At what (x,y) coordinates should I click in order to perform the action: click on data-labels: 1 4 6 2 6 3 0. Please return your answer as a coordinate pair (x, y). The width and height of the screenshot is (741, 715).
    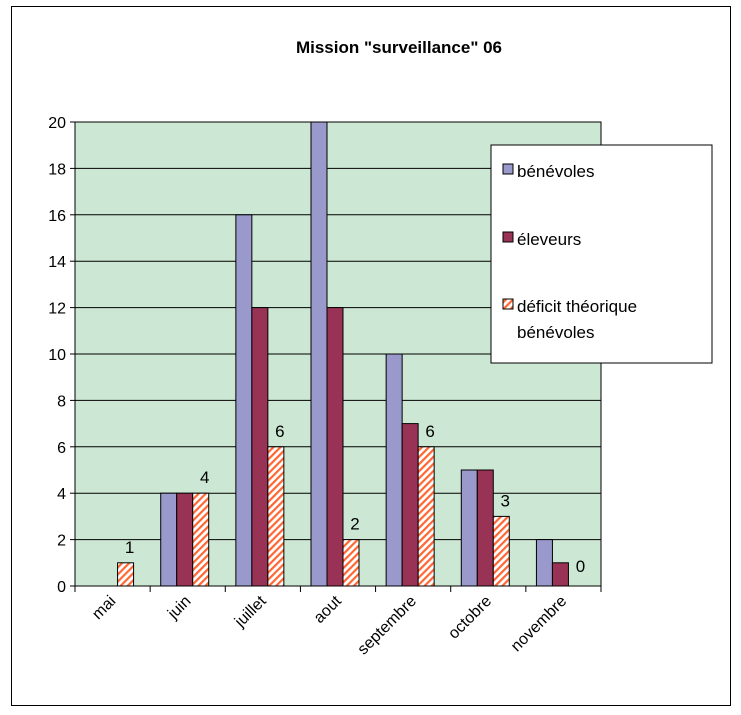
    Looking at the image, I should click on (355, 499).